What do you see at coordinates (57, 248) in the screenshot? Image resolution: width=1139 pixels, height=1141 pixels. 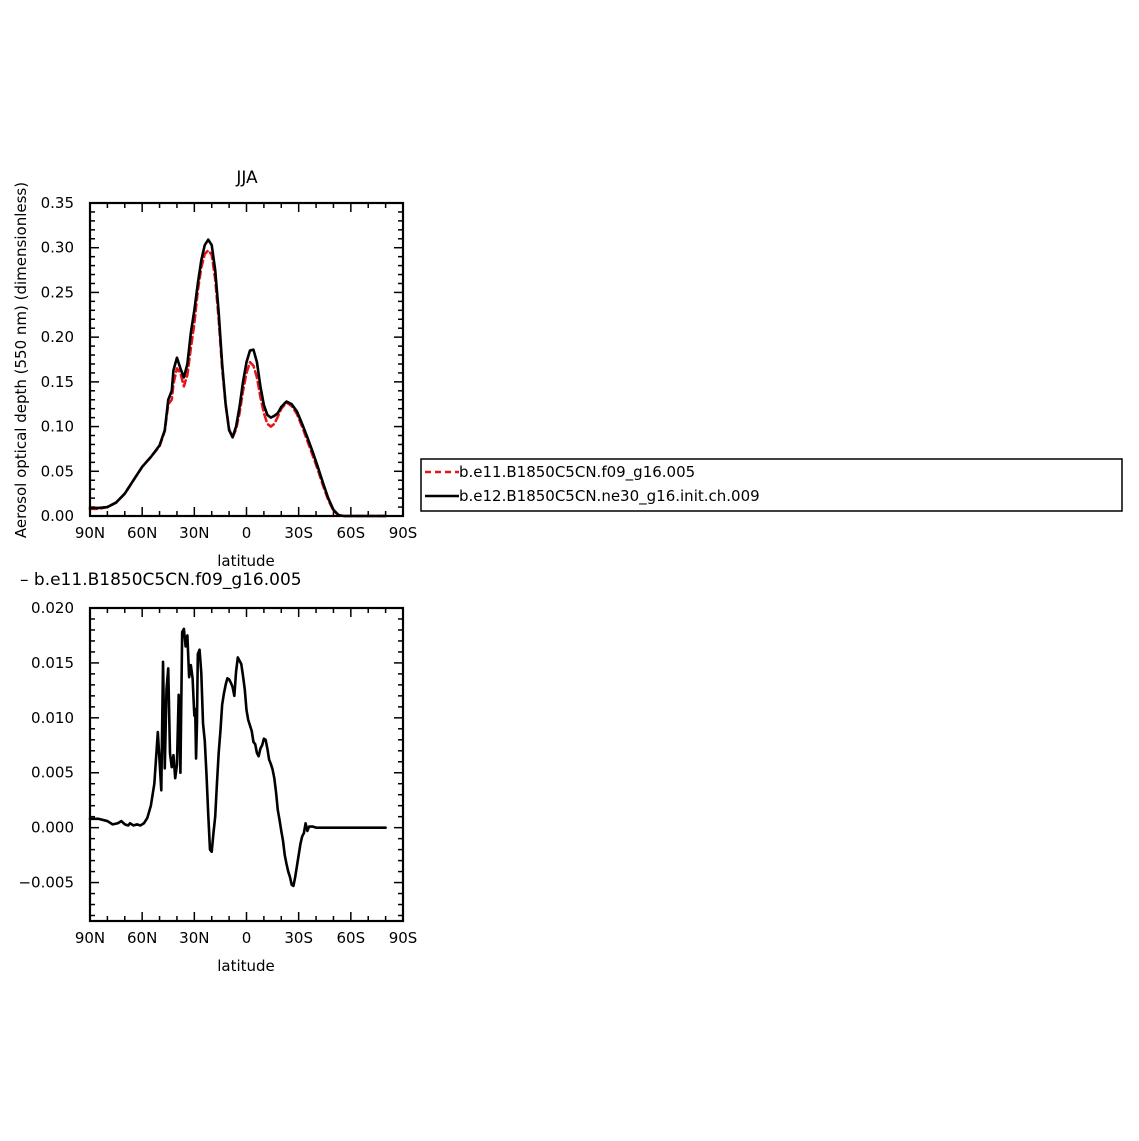 I see `top-y-tick-label: 0.30` at bounding box center [57, 248].